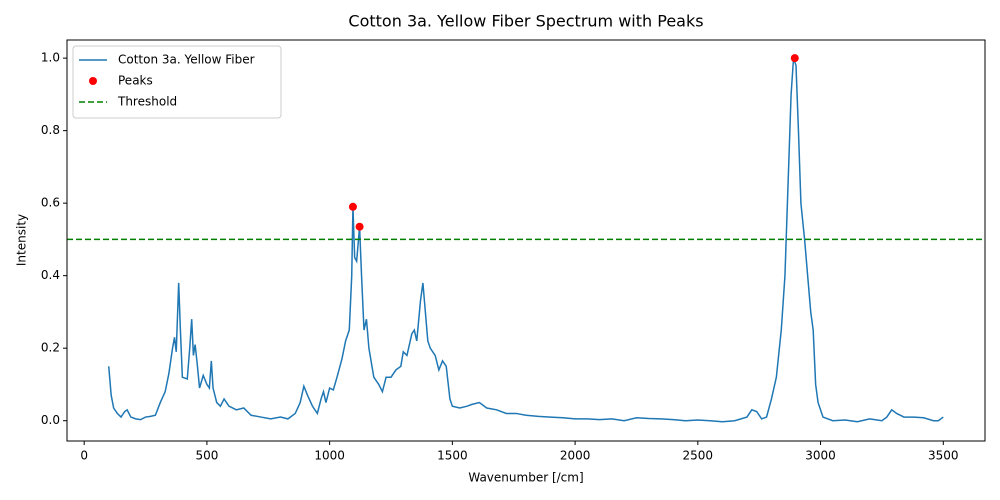  I want to click on y-tick-label: 0.6, so click(50, 203).